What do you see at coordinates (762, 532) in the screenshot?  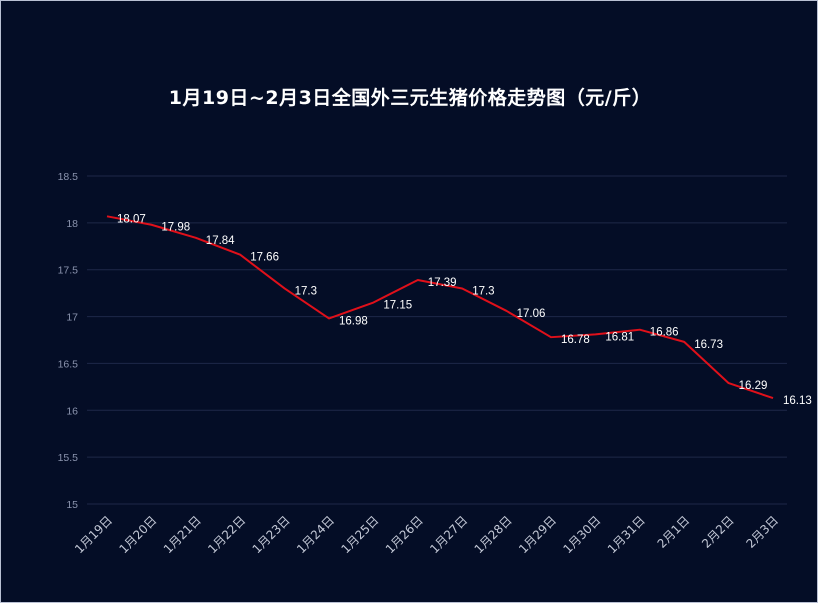 I see `x-tick-label: 2月3日` at bounding box center [762, 532].